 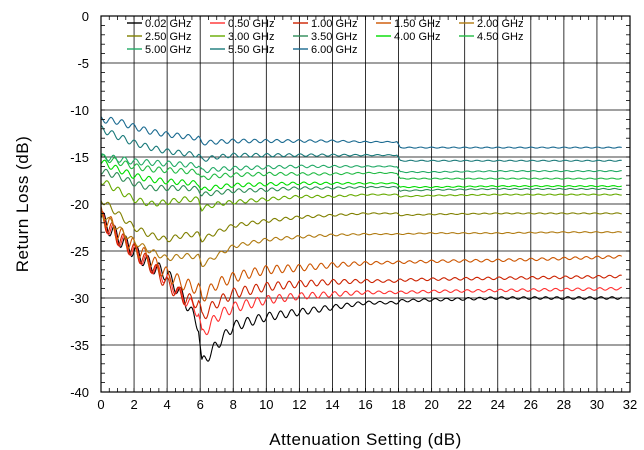 I want to click on x-tick-labels: 0 2 4 6 8 10 12 14 16 18 20 22 24 26 28 30 32, so click(x=367, y=404).